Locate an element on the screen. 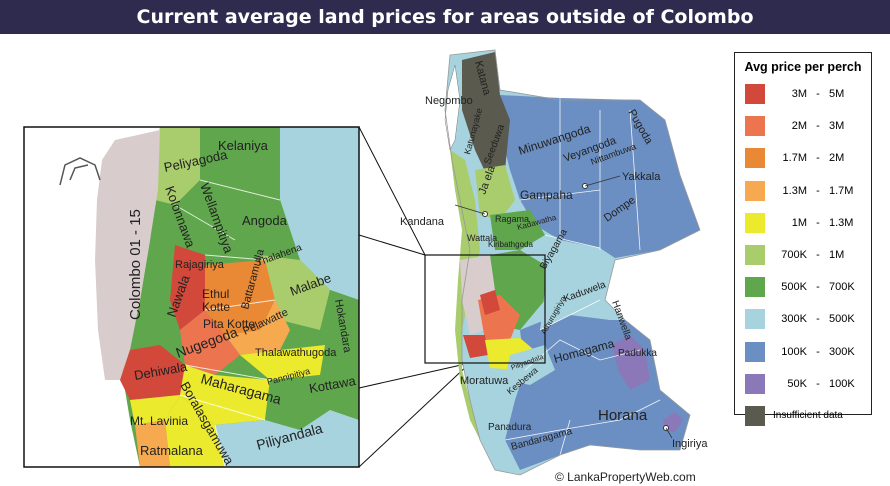 This screenshot has width=890, height=486. label-gampaha: Gampaha is located at coordinates (546, 195).